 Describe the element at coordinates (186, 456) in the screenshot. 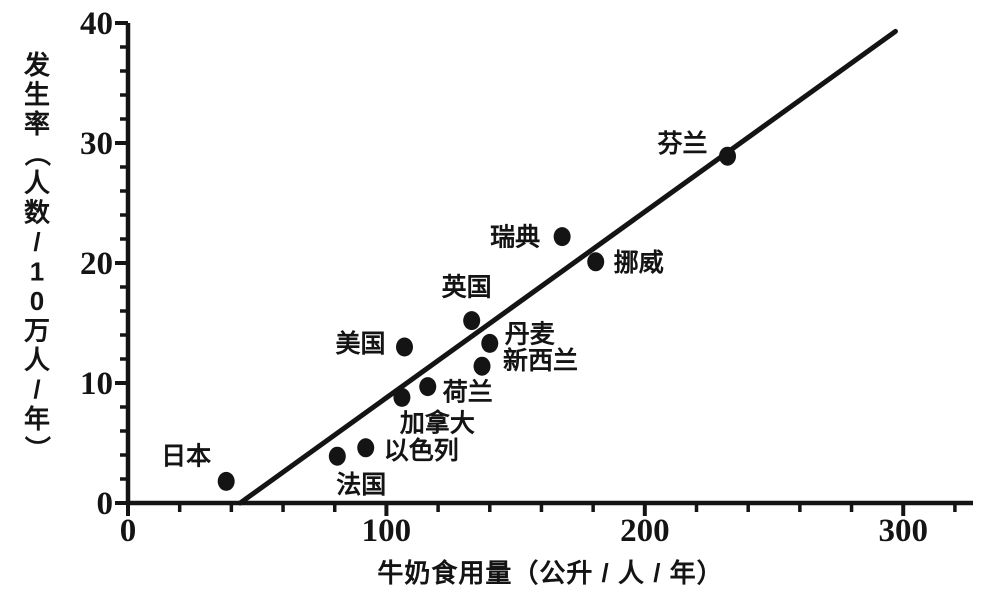

I see `country-label: 日本` at that location.